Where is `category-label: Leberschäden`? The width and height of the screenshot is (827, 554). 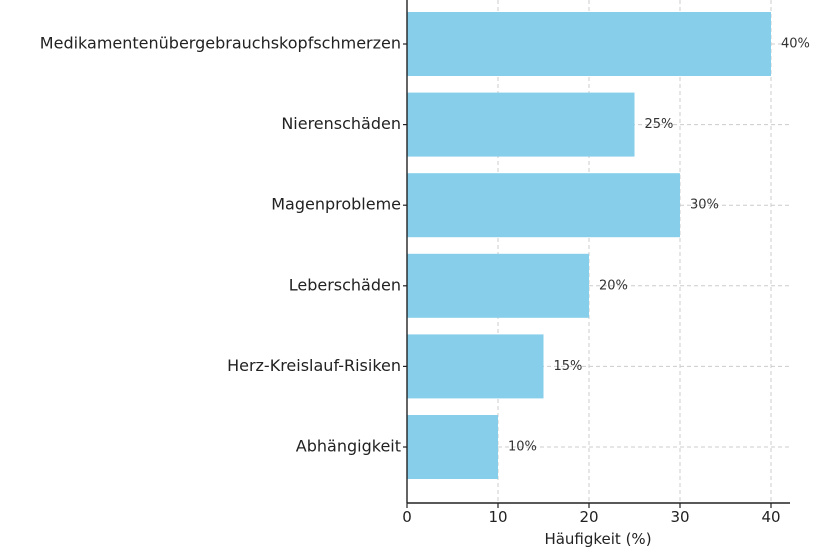 category-label: Leberschäden is located at coordinates (345, 284).